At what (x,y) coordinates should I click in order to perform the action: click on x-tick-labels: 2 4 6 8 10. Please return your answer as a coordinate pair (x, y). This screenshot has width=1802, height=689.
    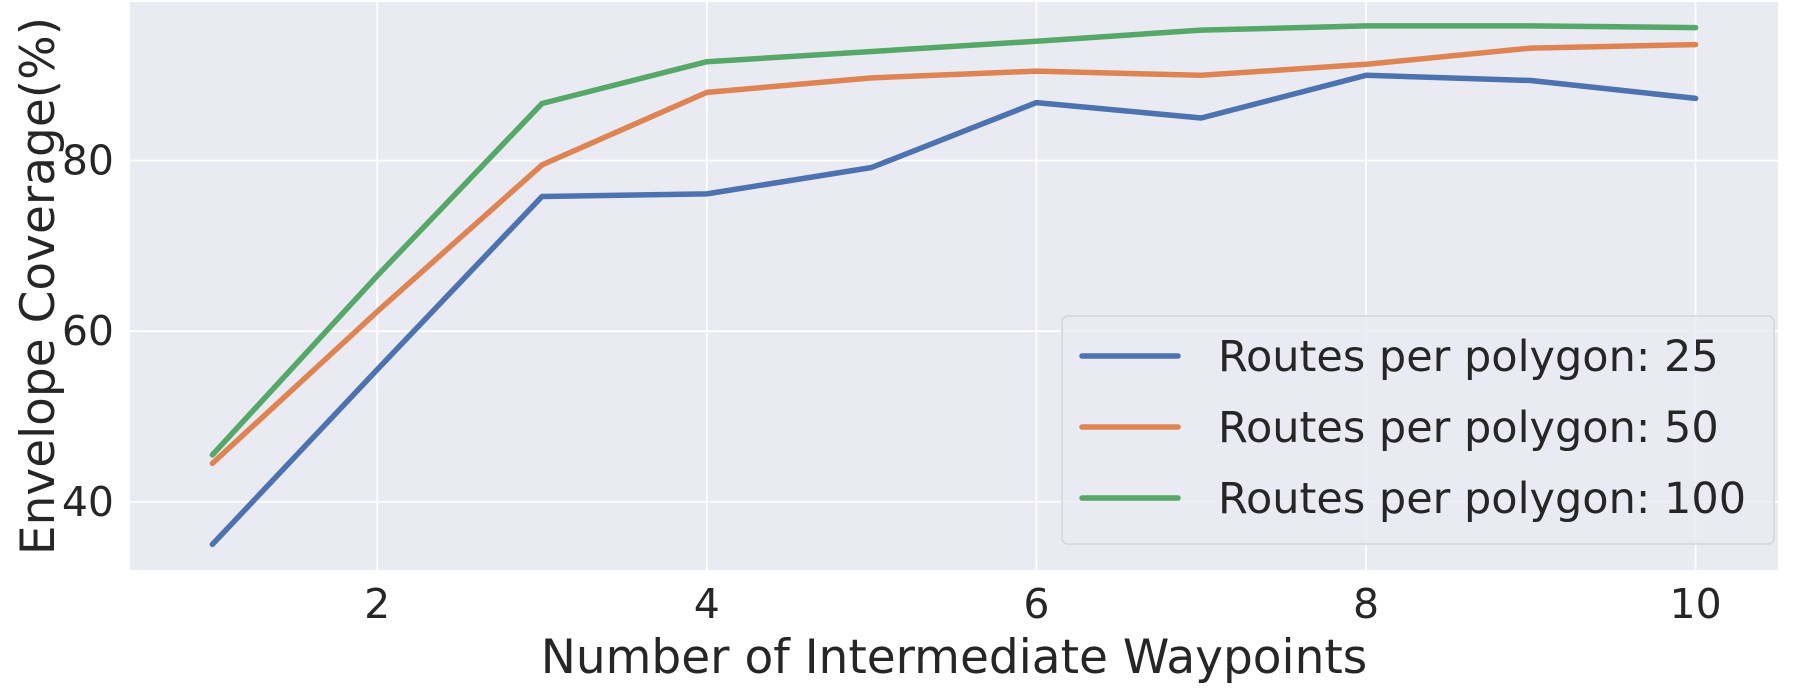
    Looking at the image, I should click on (1043, 604).